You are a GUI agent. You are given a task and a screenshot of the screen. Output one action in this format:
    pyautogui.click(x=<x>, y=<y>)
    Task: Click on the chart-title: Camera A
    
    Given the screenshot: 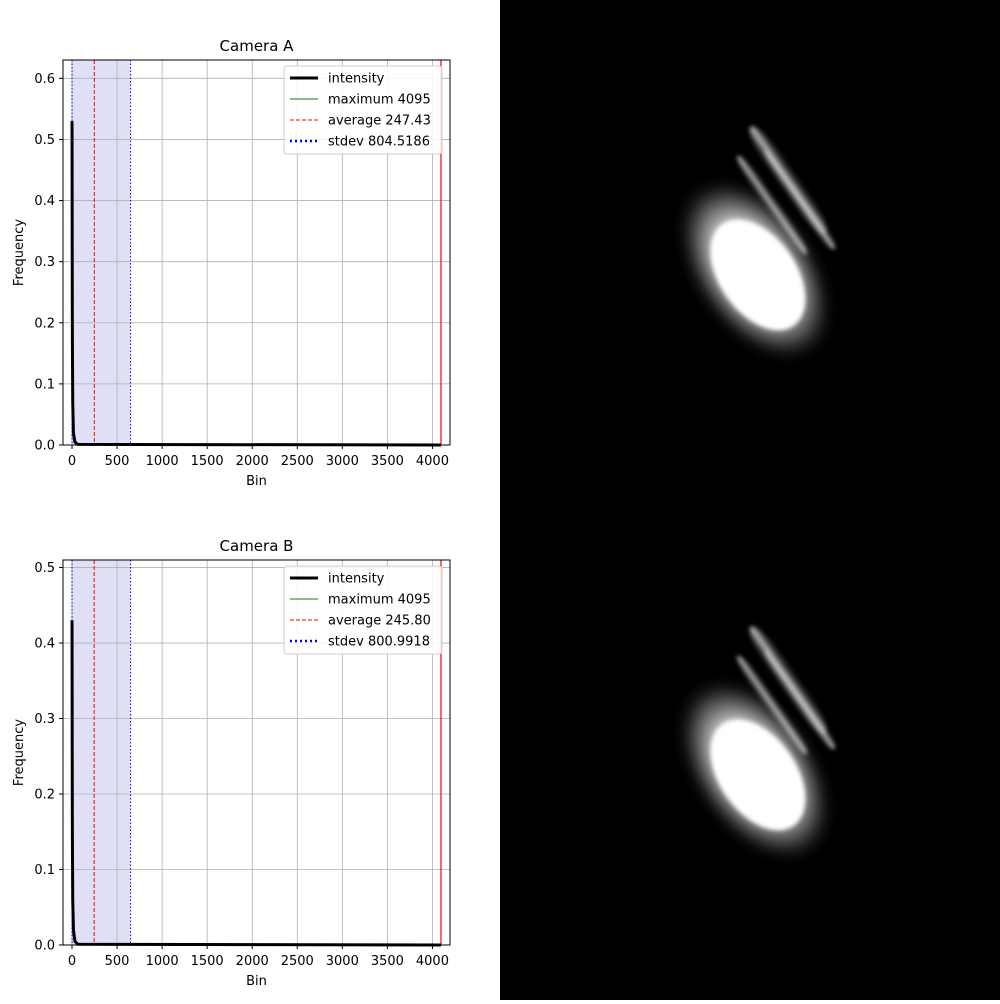 What is the action you would take?
    pyautogui.click(x=257, y=46)
    